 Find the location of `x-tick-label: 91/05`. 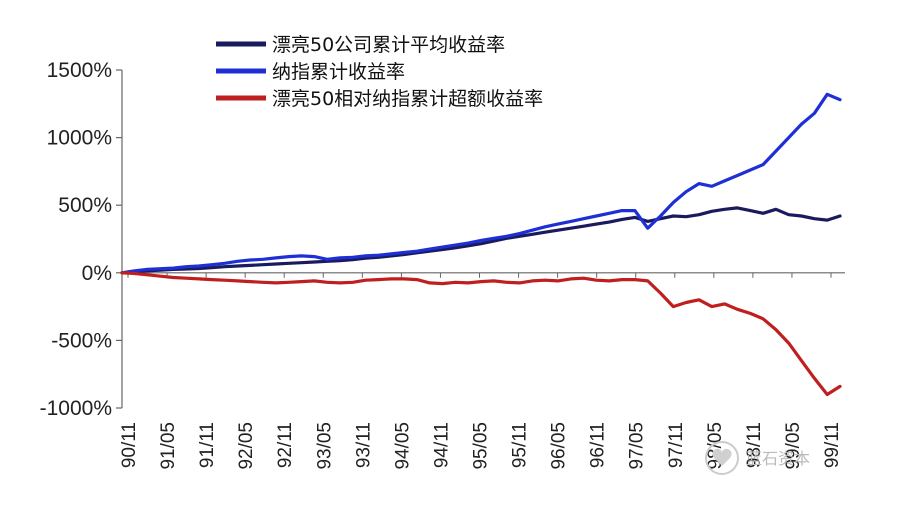

x-tick-label: 91/05 is located at coordinates (168, 446).